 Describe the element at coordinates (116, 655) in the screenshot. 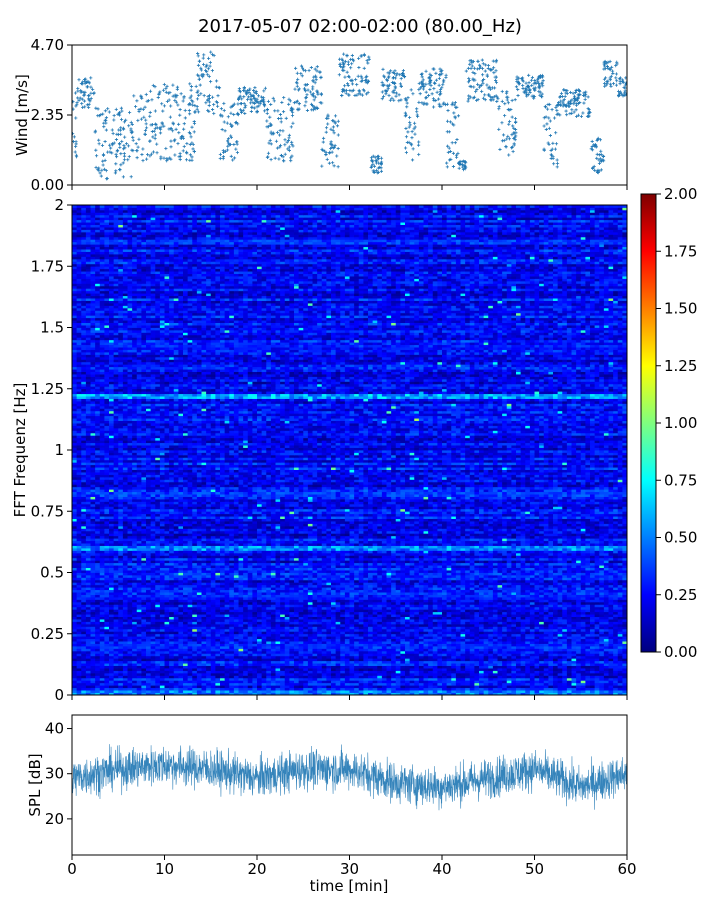

I see `spectrogram-cell-1929` at that location.